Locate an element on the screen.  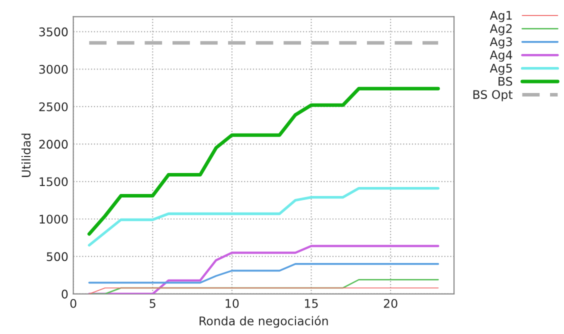
x-axis-title: Ronda de negociación is located at coordinates (264, 322).